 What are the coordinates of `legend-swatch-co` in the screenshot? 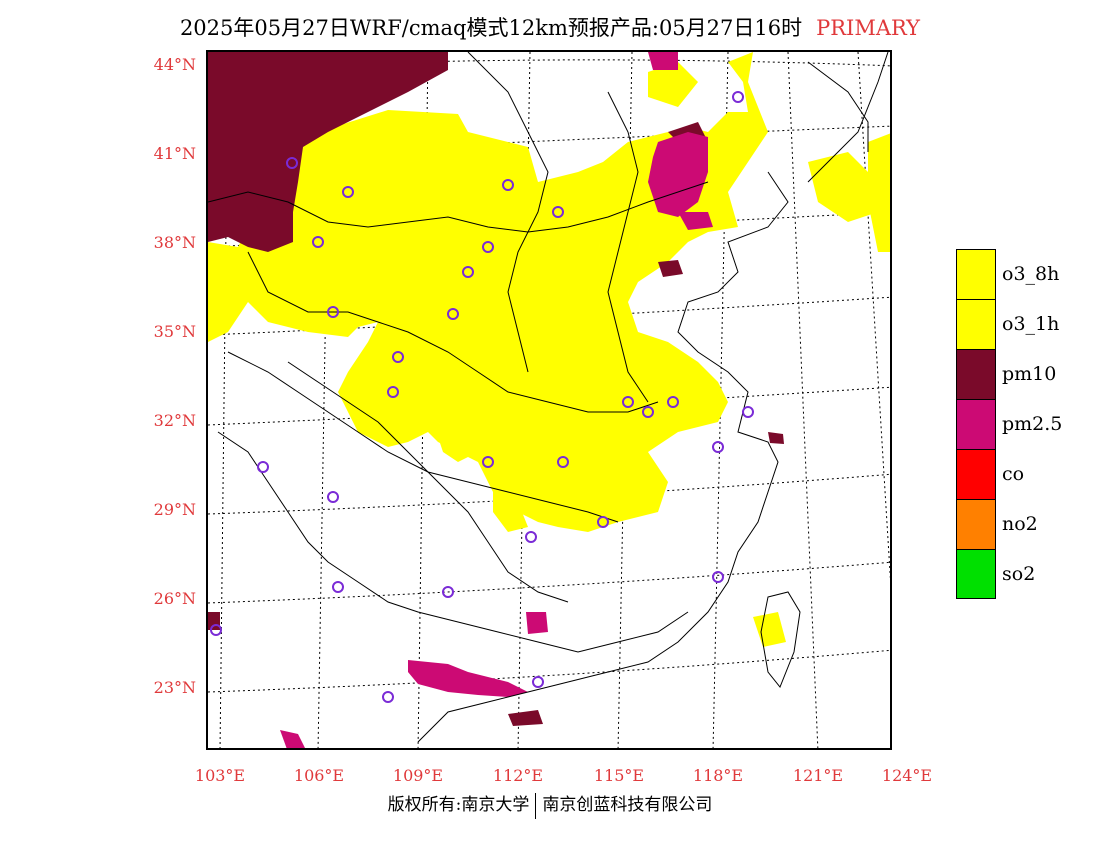 It's located at (976, 474).